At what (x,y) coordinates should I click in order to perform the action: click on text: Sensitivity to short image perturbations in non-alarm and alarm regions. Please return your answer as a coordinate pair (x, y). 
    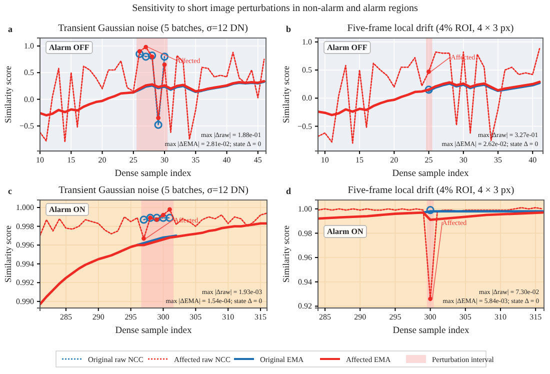
    Looking at the image, I should click on (275, 8).